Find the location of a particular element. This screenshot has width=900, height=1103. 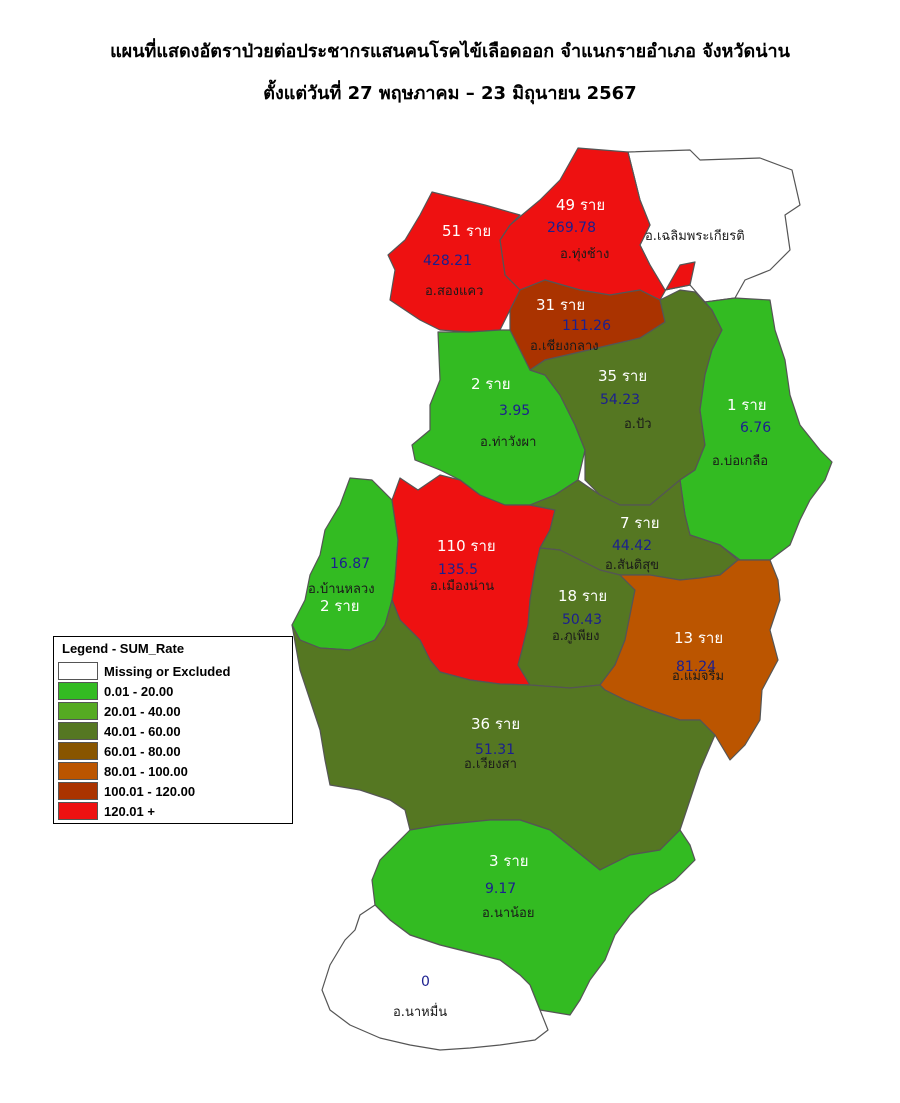

district-wiang-sa is located at coordinates (503, 735).